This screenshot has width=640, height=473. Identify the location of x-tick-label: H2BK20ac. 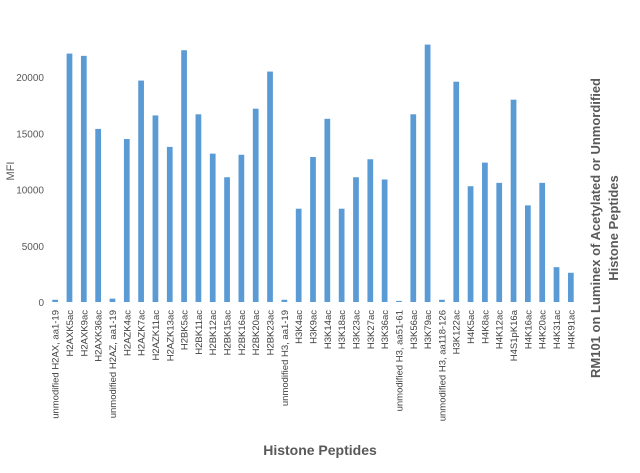
(256, 333).